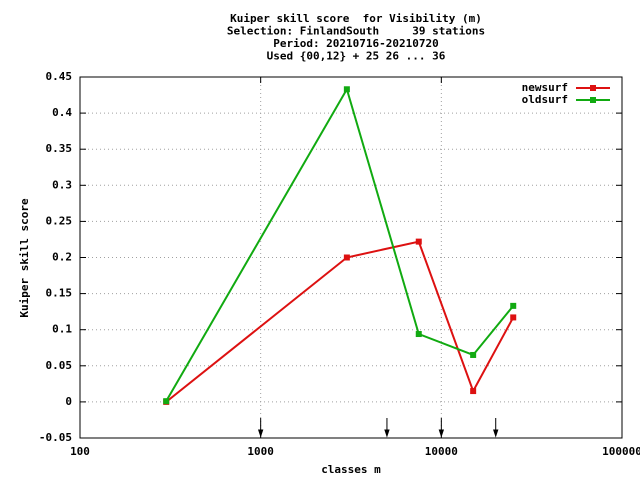 This screenshot has width=640, height=480. I want to click on chart-title: Kuiper skill score for Visibility (m), so click(356, 18).